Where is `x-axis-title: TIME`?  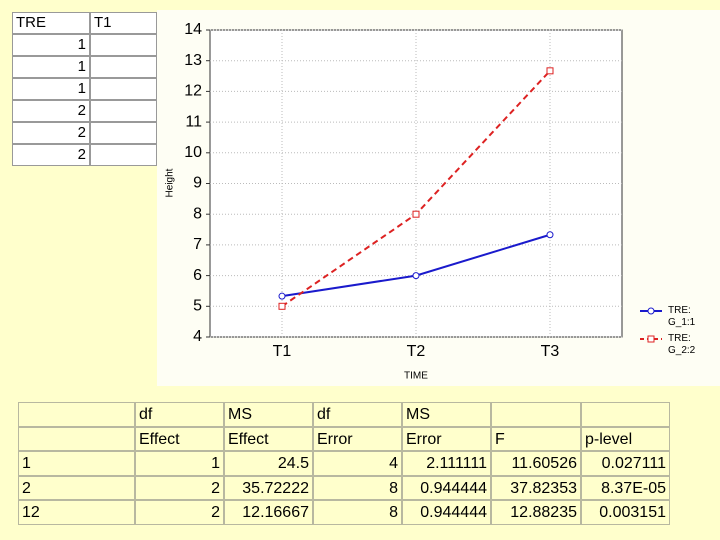 x-axis-title: TIME is located at coordinates (416, 376).